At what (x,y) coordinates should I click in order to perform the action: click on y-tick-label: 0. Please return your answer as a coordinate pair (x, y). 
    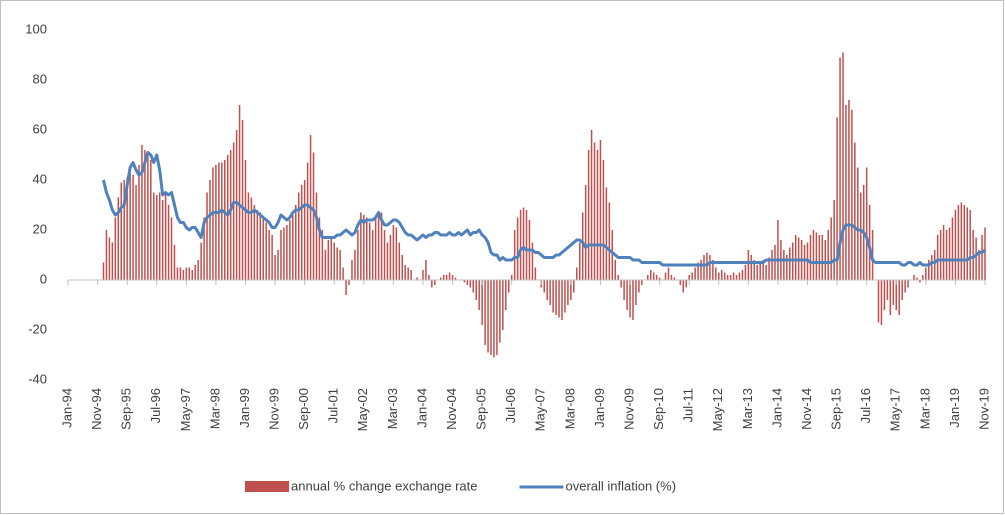
    Looking at the image, I should click on (43, 278).